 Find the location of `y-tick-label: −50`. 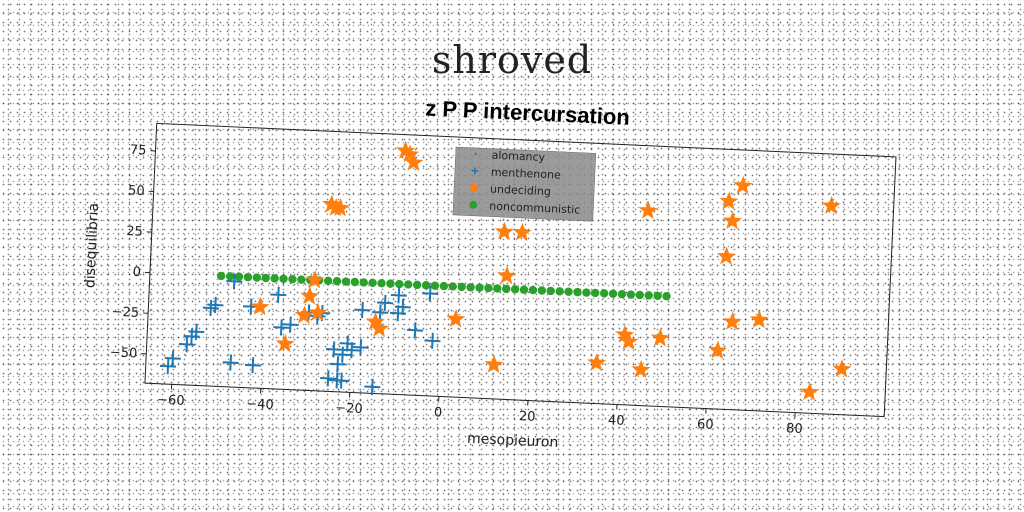

y-tick-label: −50 is located at coordinates (124, 353).